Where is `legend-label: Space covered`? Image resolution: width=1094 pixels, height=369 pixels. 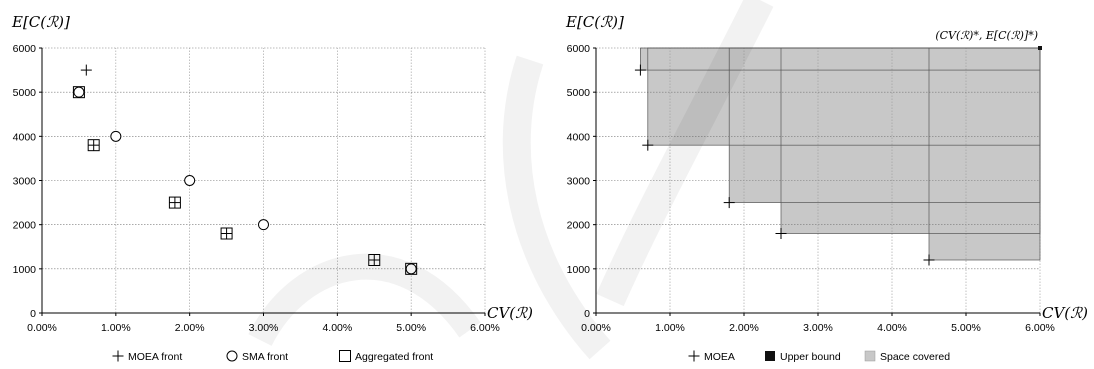
legend-label: Space covered is located at coordinates (915, 357).